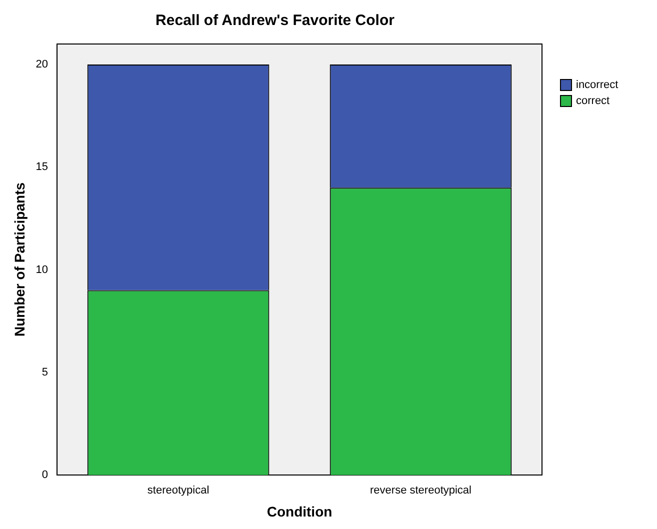 The image size is (657, 529). What do you see at coordinates (19, 259) in the screenshot?
I see `y-axis-title: Number of Participants` at bounding box center [19, 259].